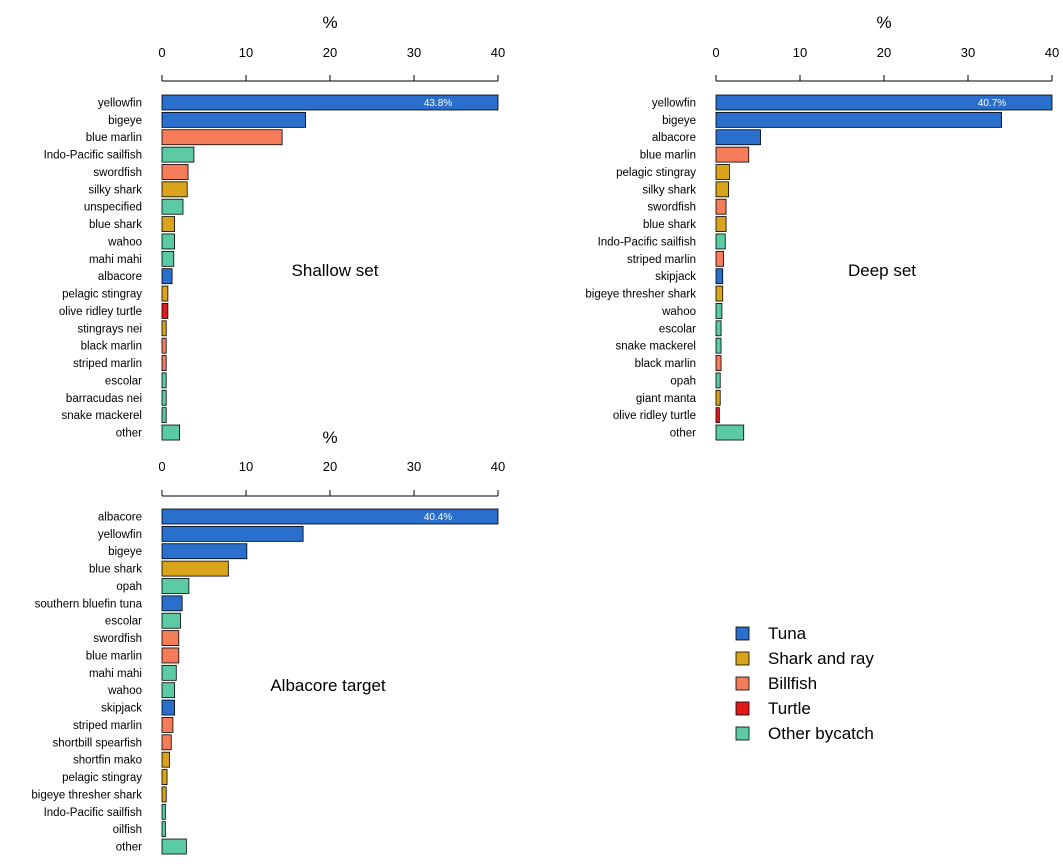 This screenshot has width=1063, height=867. Describe the element at coordinates (718, 397) in the screenshot. I see `bar-giant-manta` at that location.